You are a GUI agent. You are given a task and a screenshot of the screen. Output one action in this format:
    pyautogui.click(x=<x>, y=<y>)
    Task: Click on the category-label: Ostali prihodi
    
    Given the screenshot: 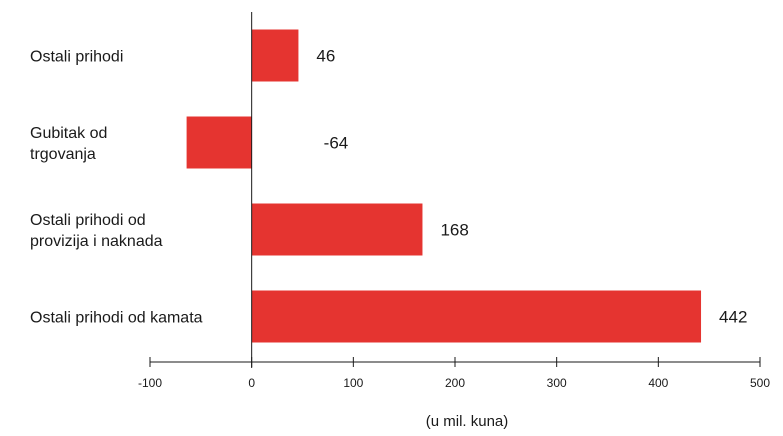 What is the action you would take?
    pyautogui.click(x=76, y=57)
    